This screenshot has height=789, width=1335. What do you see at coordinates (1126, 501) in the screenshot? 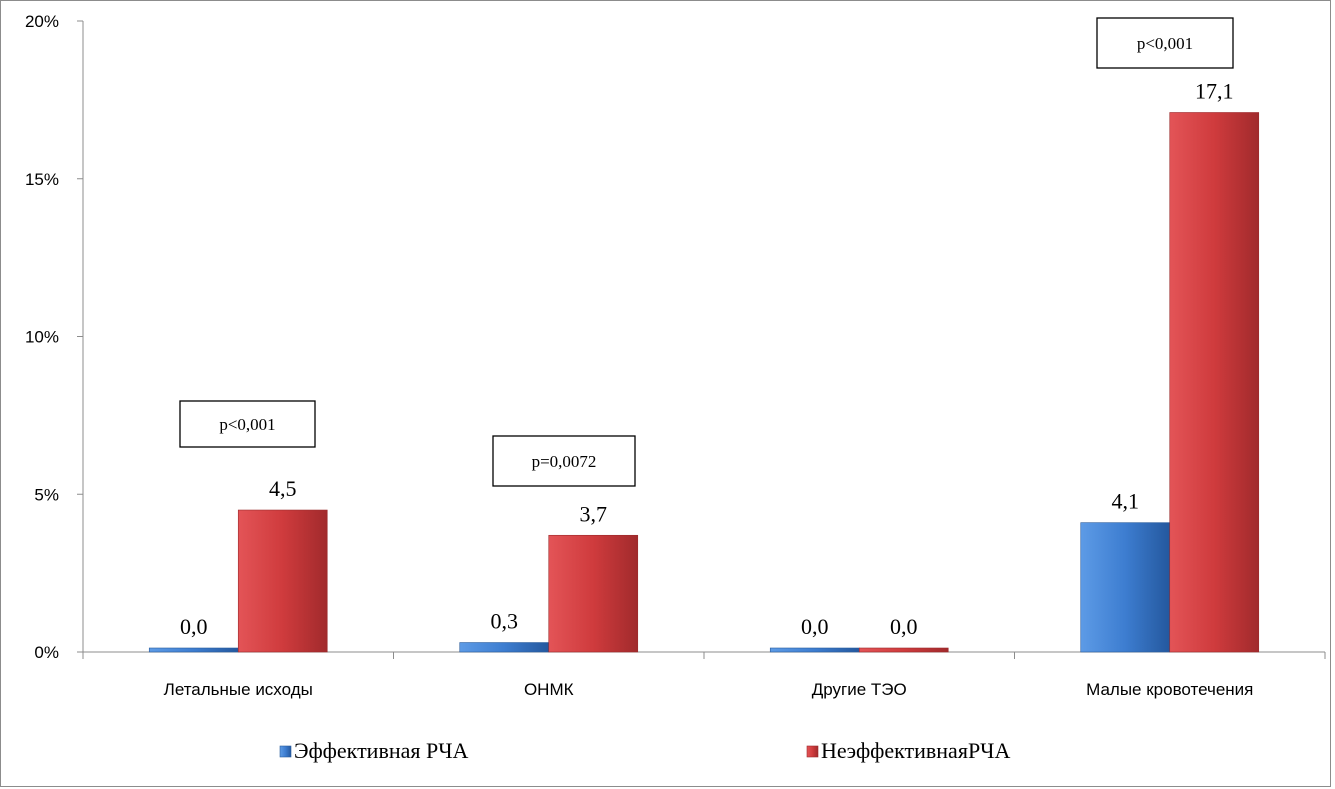
I see `data-label: 4,1` at bounding box center [1126, 501].